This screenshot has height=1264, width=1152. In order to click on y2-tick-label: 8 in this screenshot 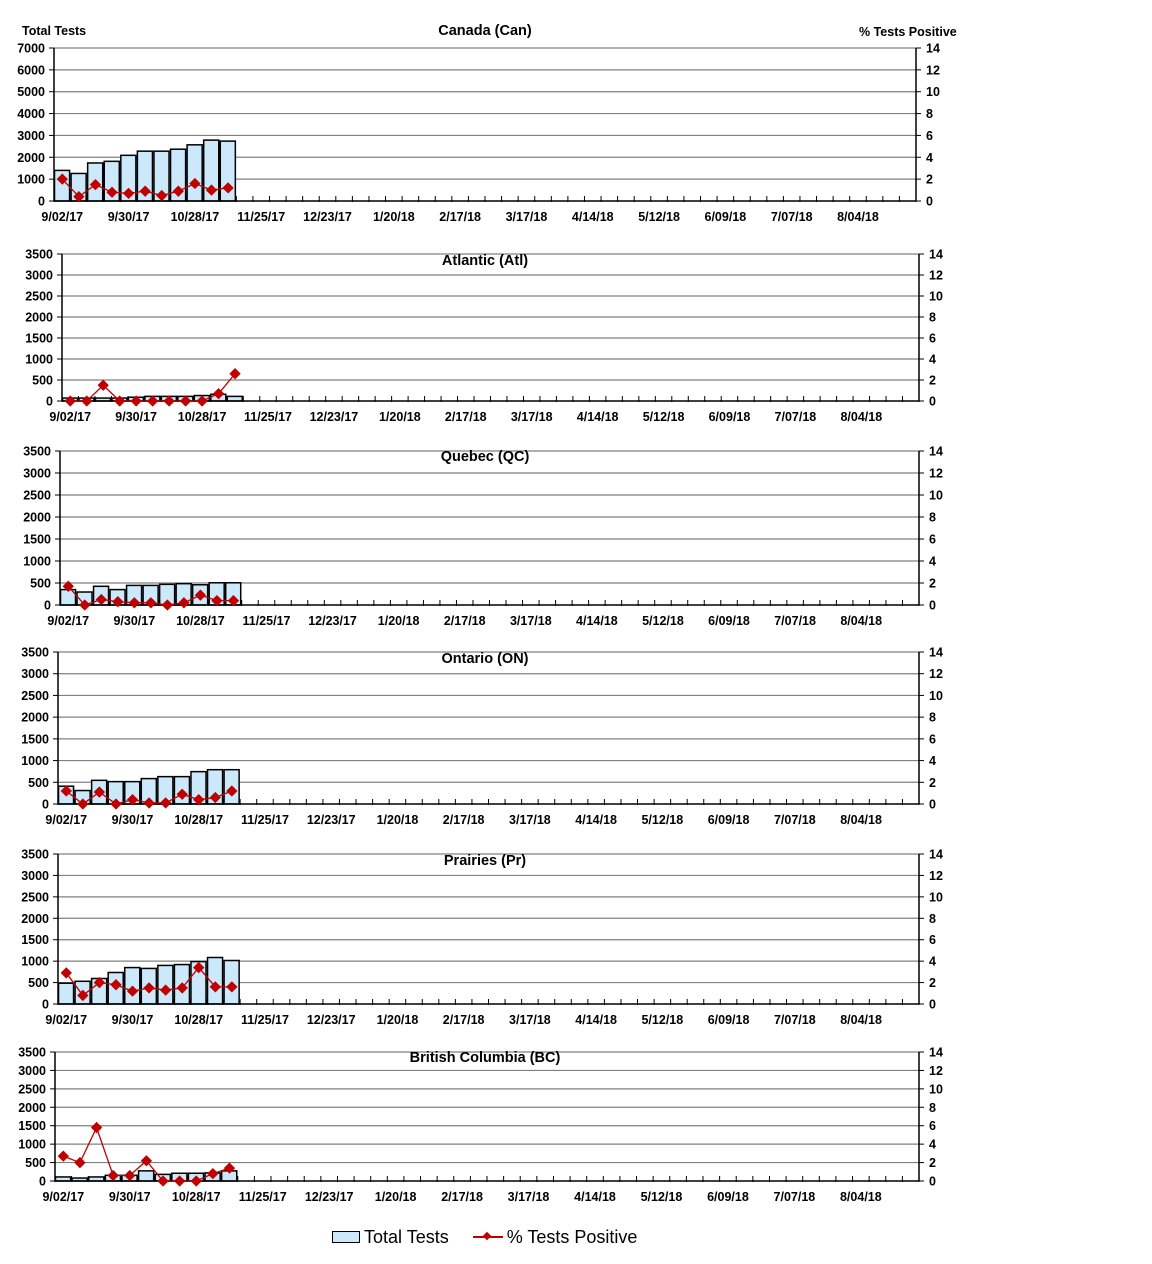, I will do `click(932, 919)`.